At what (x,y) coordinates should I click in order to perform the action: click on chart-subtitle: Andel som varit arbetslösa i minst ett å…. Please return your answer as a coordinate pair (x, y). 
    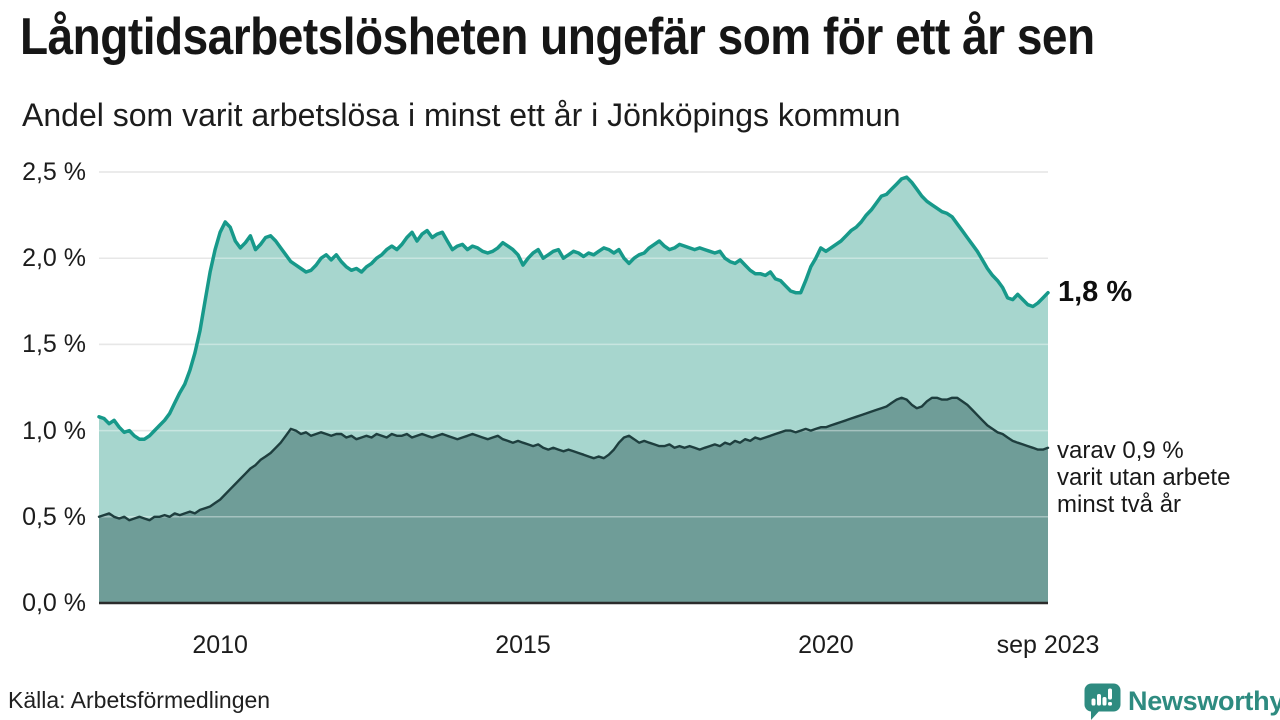
    Looking at the image, I should click on (461, 115).